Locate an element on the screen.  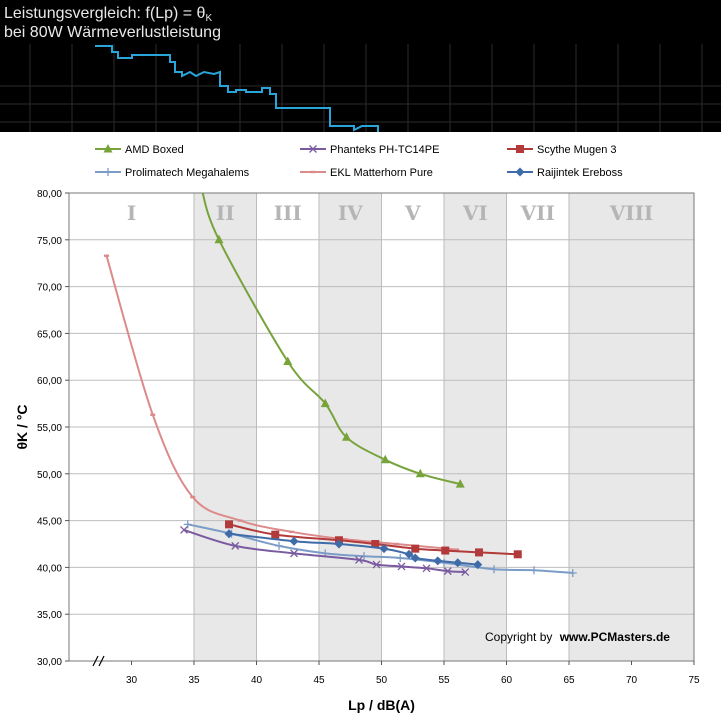
y-tick-label: 60,00 is located at coordinates (49, 381).